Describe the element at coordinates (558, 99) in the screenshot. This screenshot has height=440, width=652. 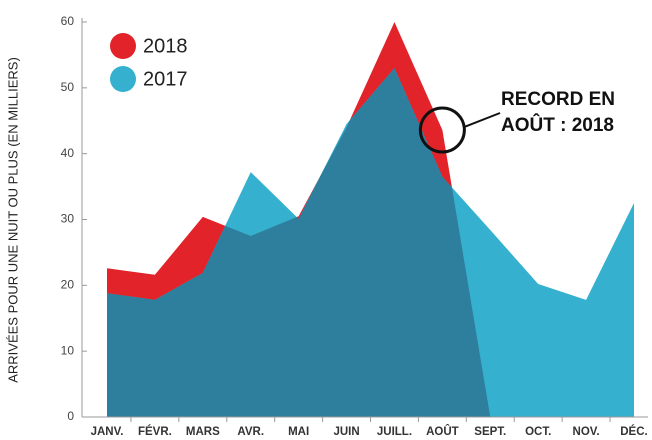
I see `annotation-text: RECORD EN` at that location.